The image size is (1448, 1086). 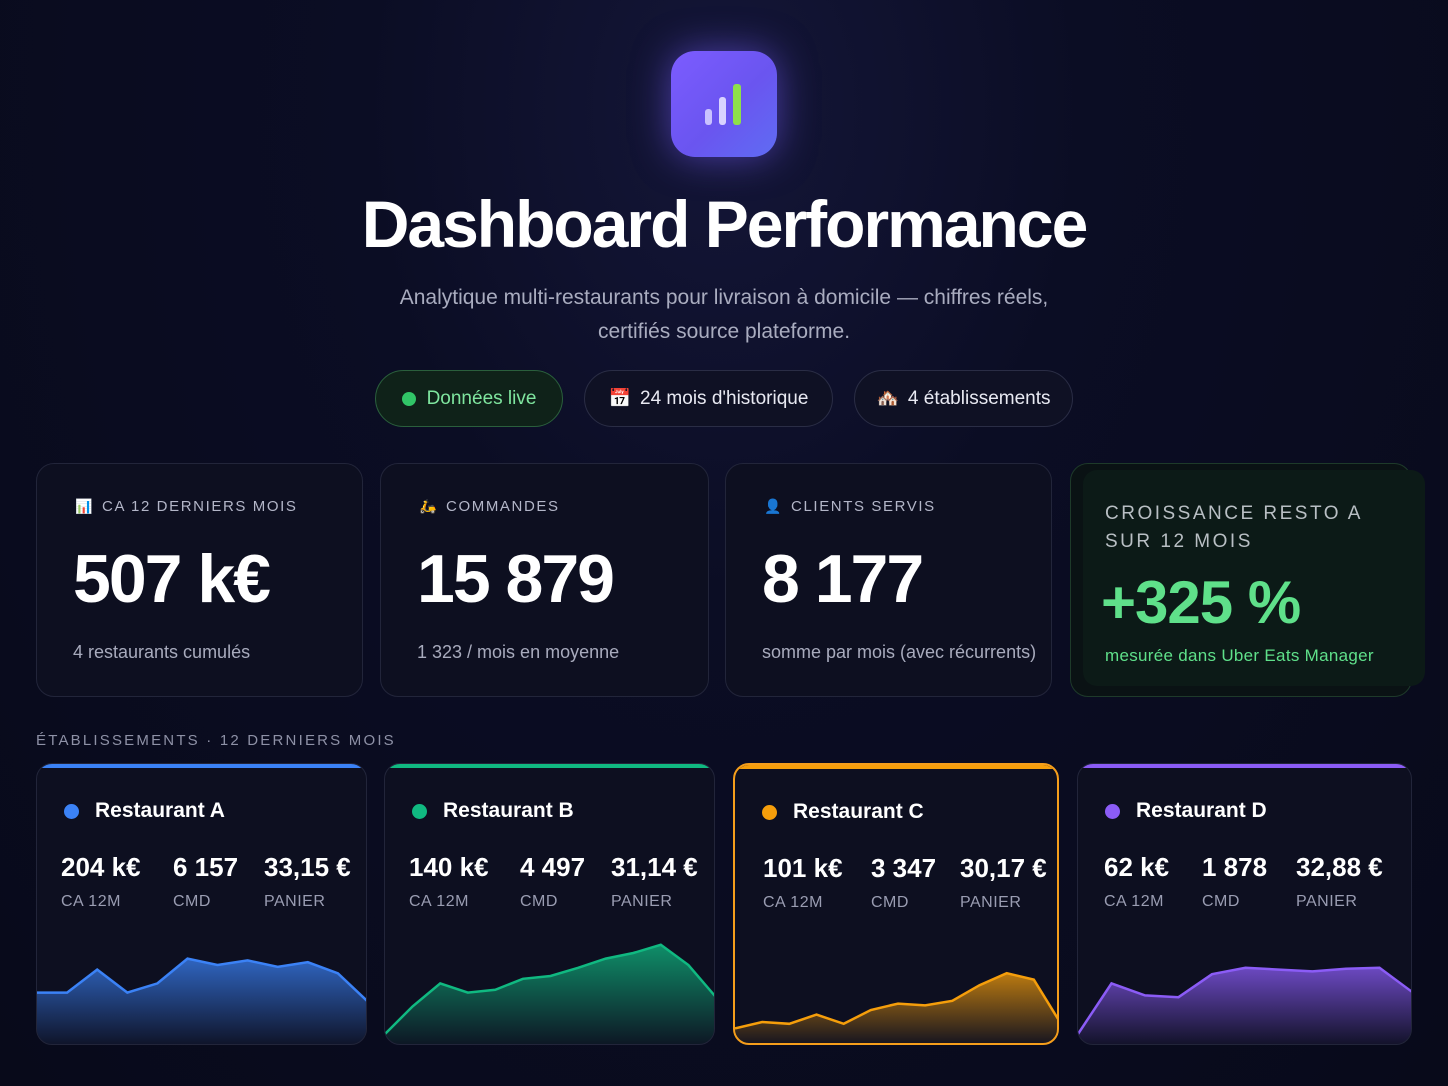 I want to click on kpi-subtext: somme par mois (avec récurrents), so click(x=899, y=652).